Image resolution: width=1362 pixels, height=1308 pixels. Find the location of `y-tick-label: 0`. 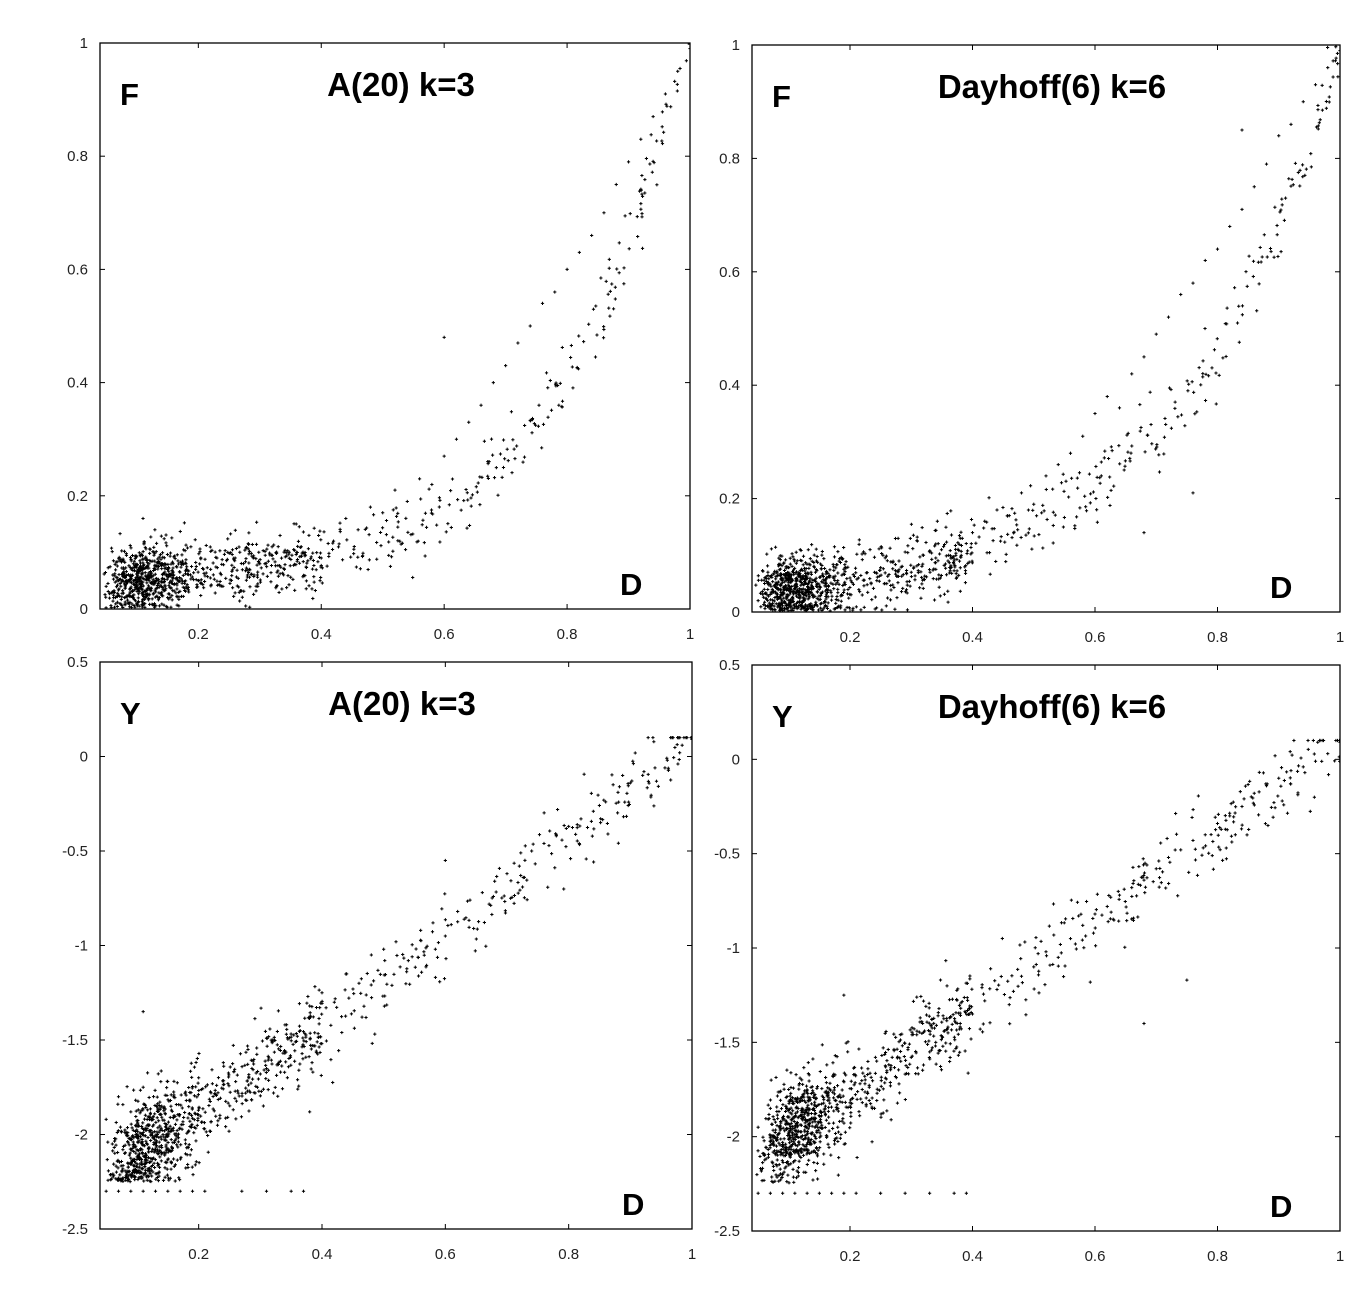

y-tick-label: 0 is located at coordinates (736, 759).